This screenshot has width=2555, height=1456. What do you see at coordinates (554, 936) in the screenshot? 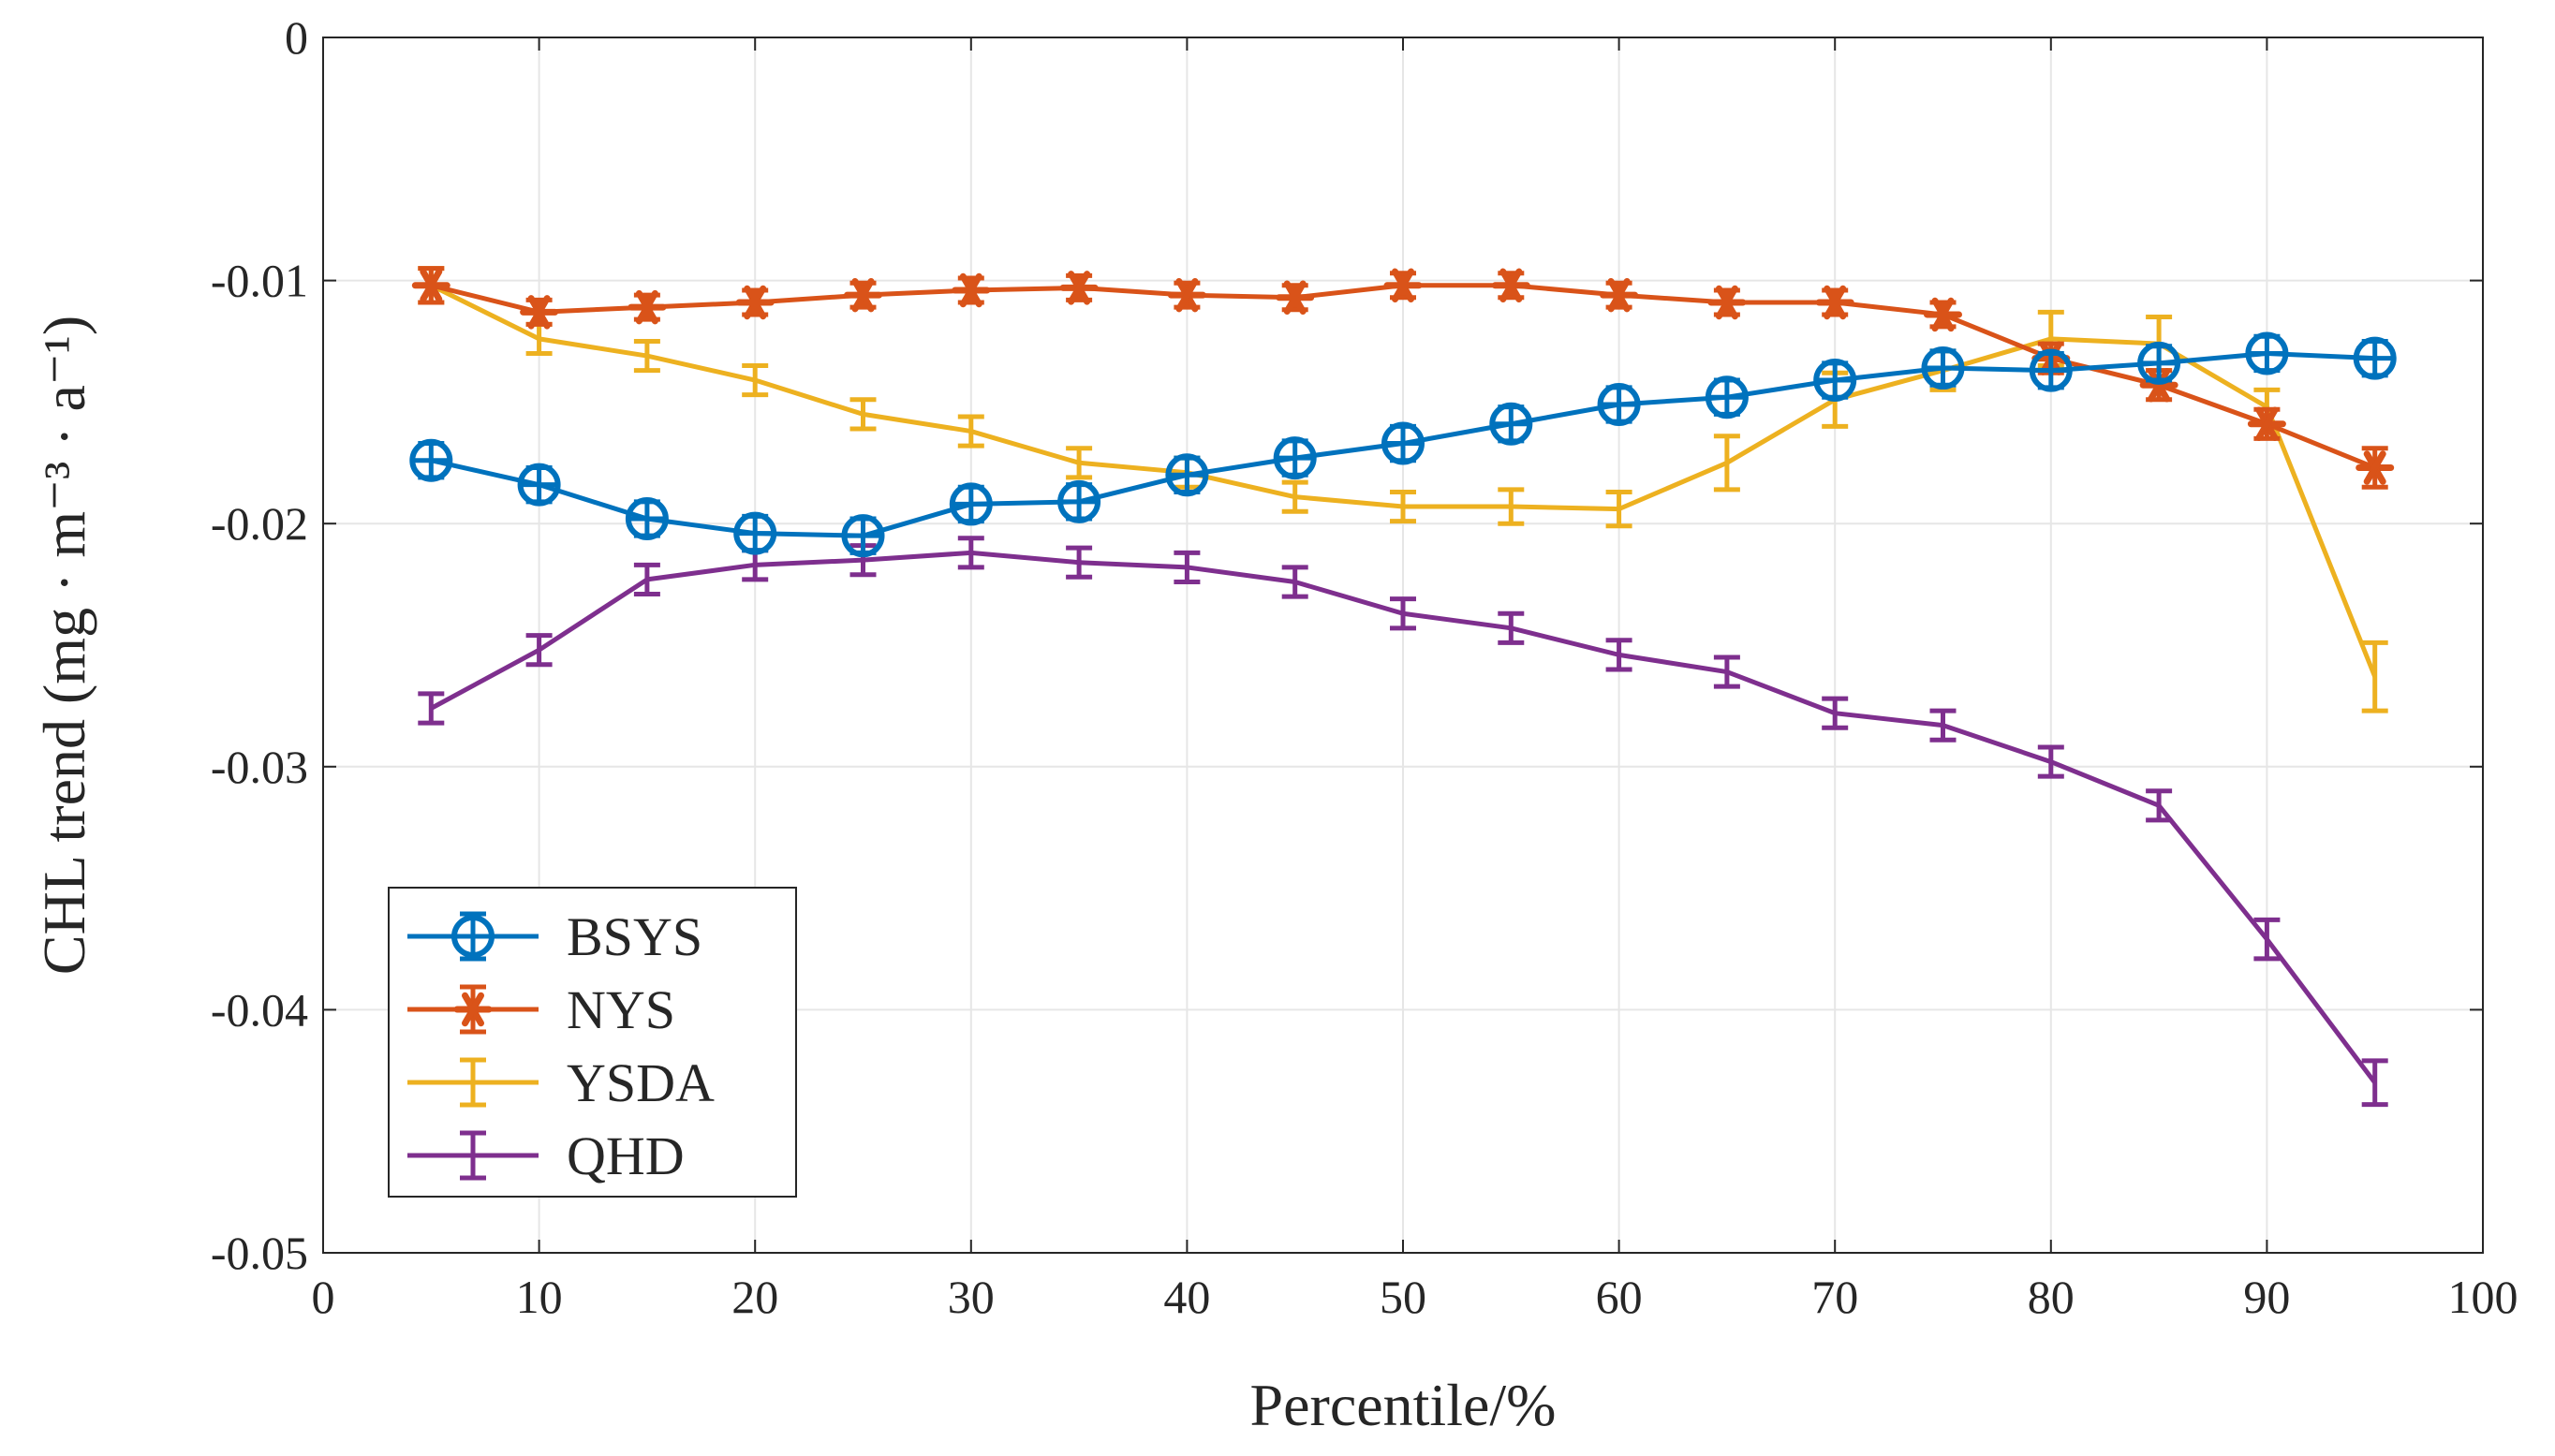
I see `legend-item-bsys: BSYS` at bounding box center [554, 936].